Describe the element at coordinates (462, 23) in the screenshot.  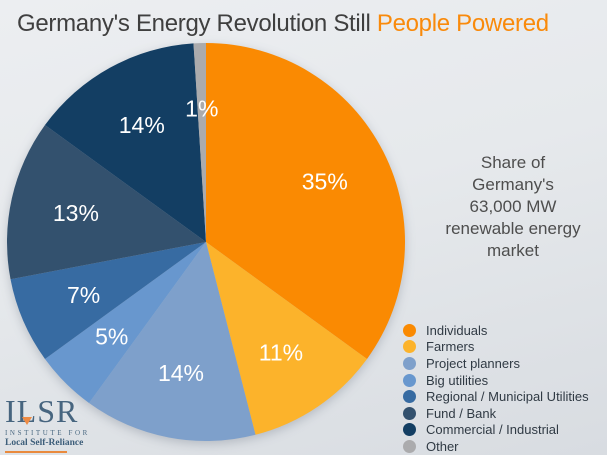
I see `slide-title-highlight: People Powered` at that location.